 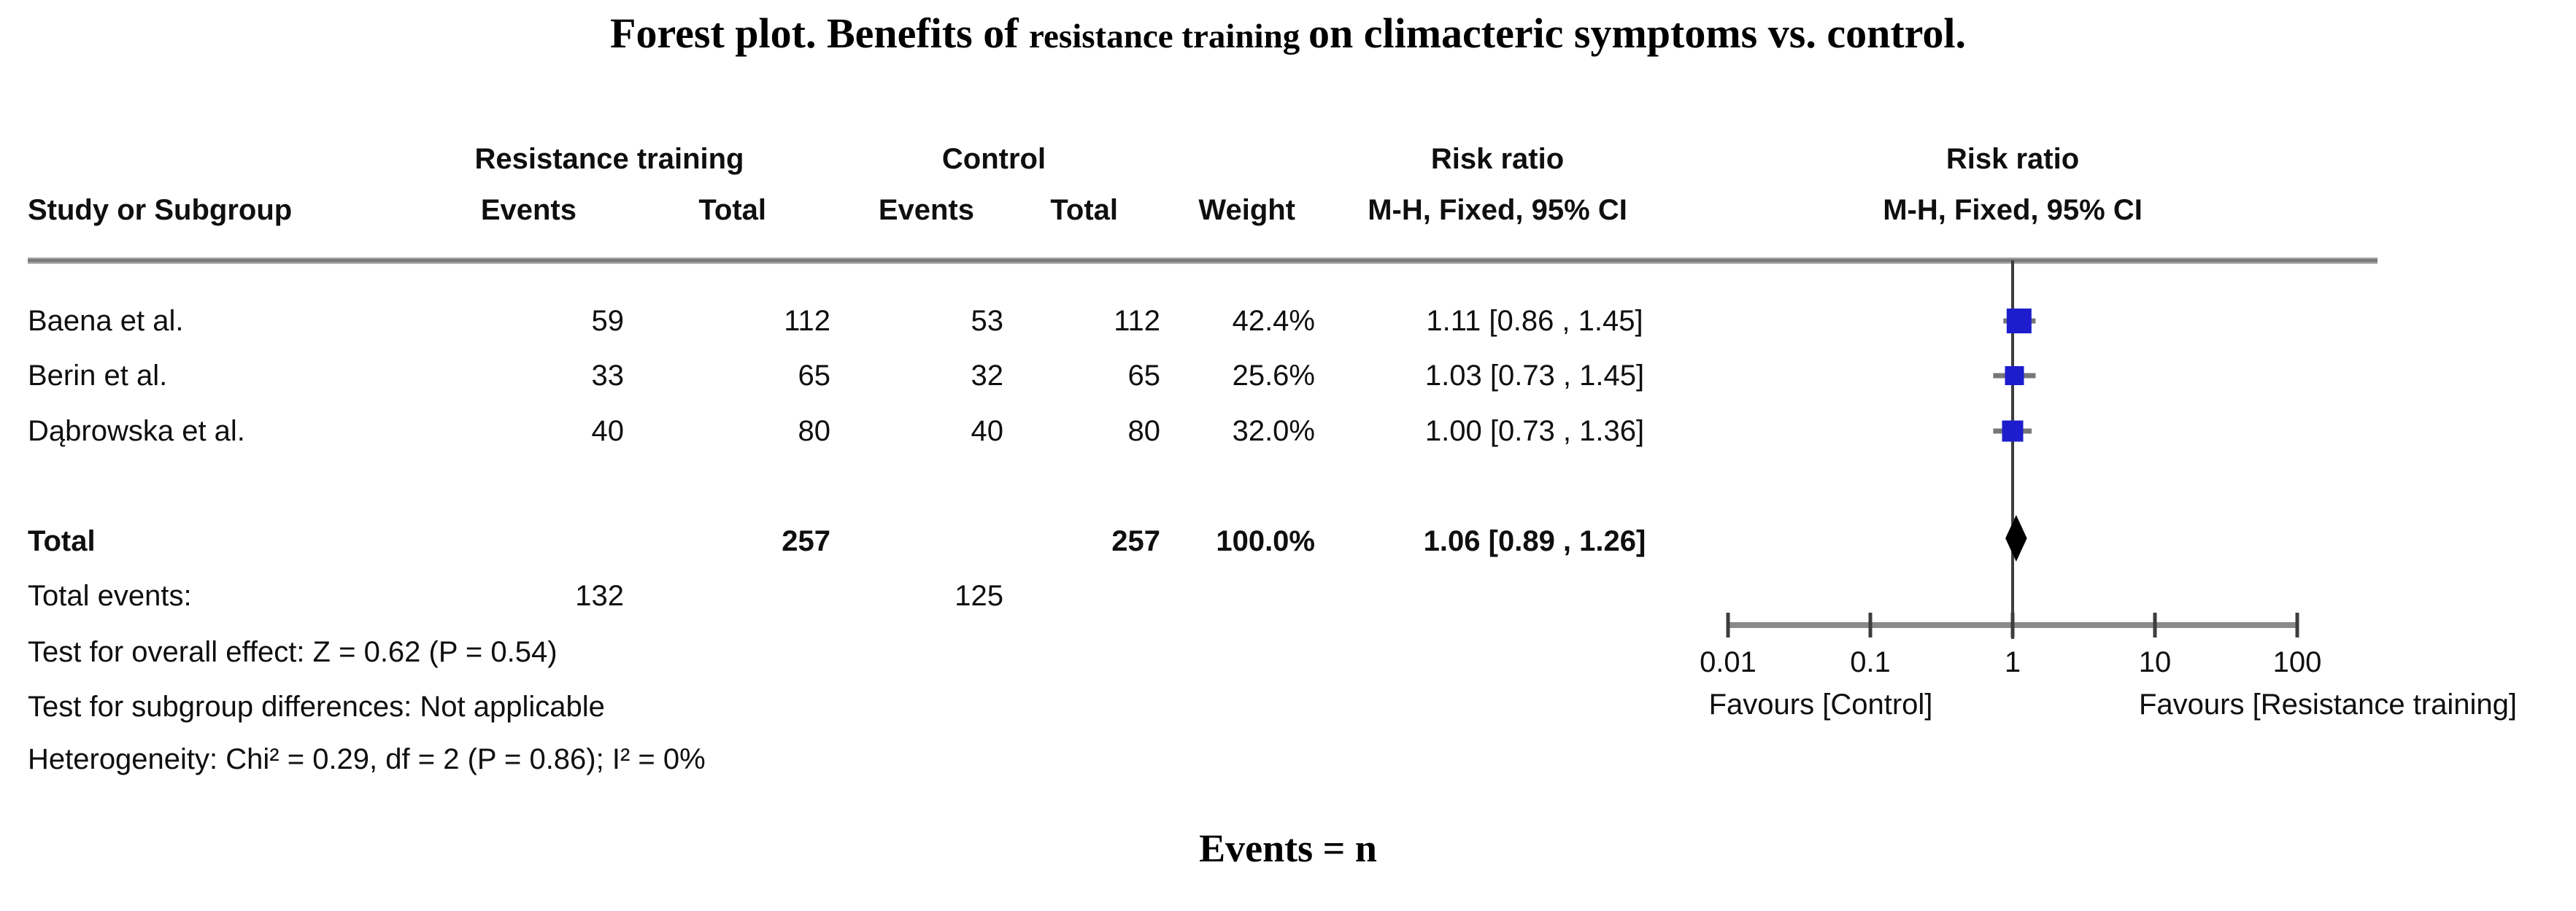 What do you see at coordinates (608, 431) in the screenshot?
I see `treatment-events: 40` at bounding box center [608, 431].